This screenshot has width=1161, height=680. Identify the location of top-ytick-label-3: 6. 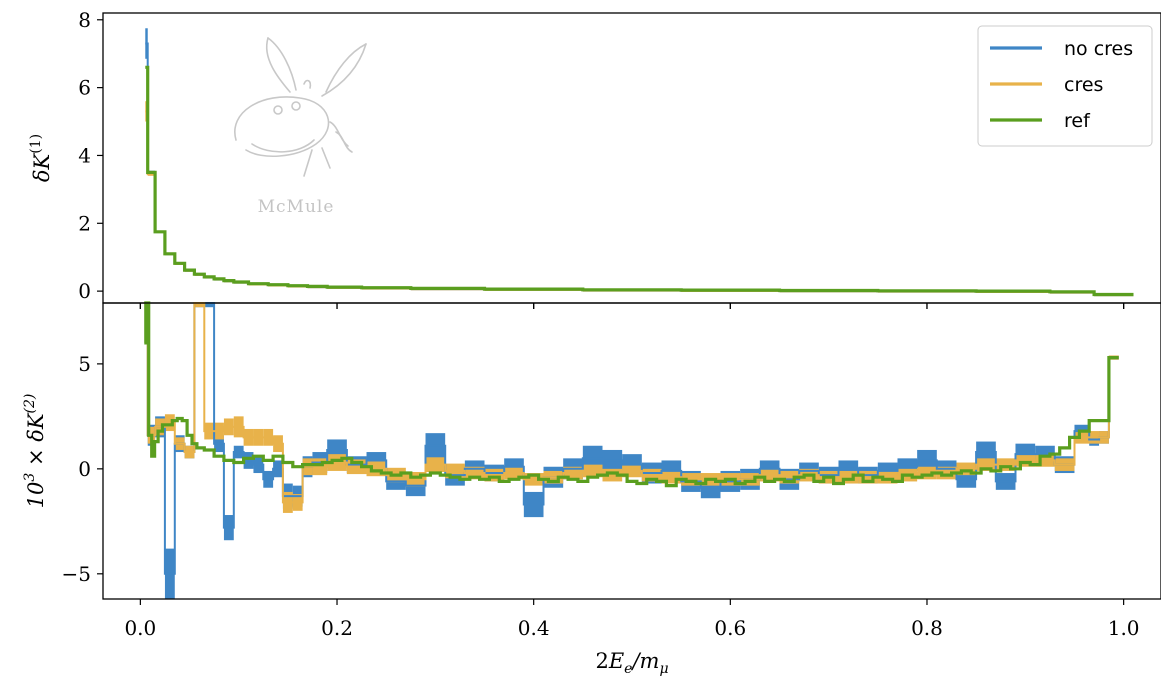
(84, 88).